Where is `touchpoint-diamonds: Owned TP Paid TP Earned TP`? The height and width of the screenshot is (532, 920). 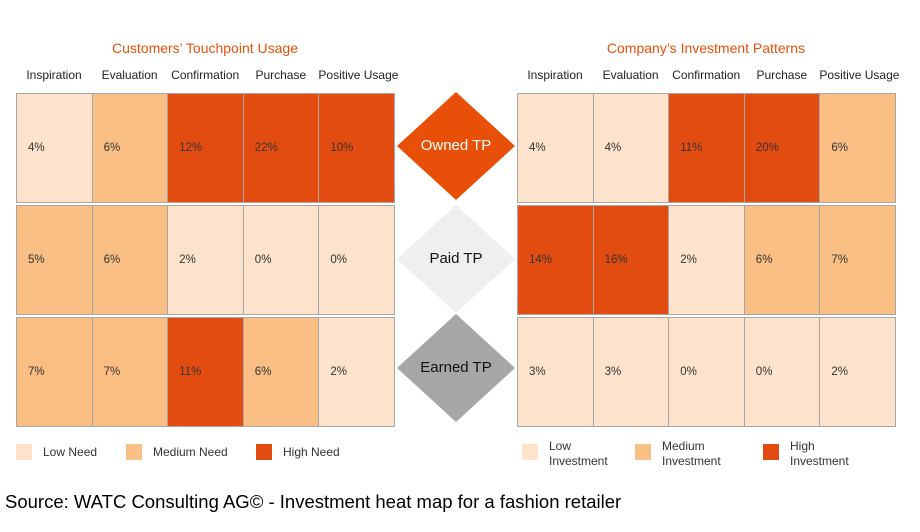
touchpoint-diamonds: Owned TP Paid TP Earned TP is located at coordinates (456, 256).